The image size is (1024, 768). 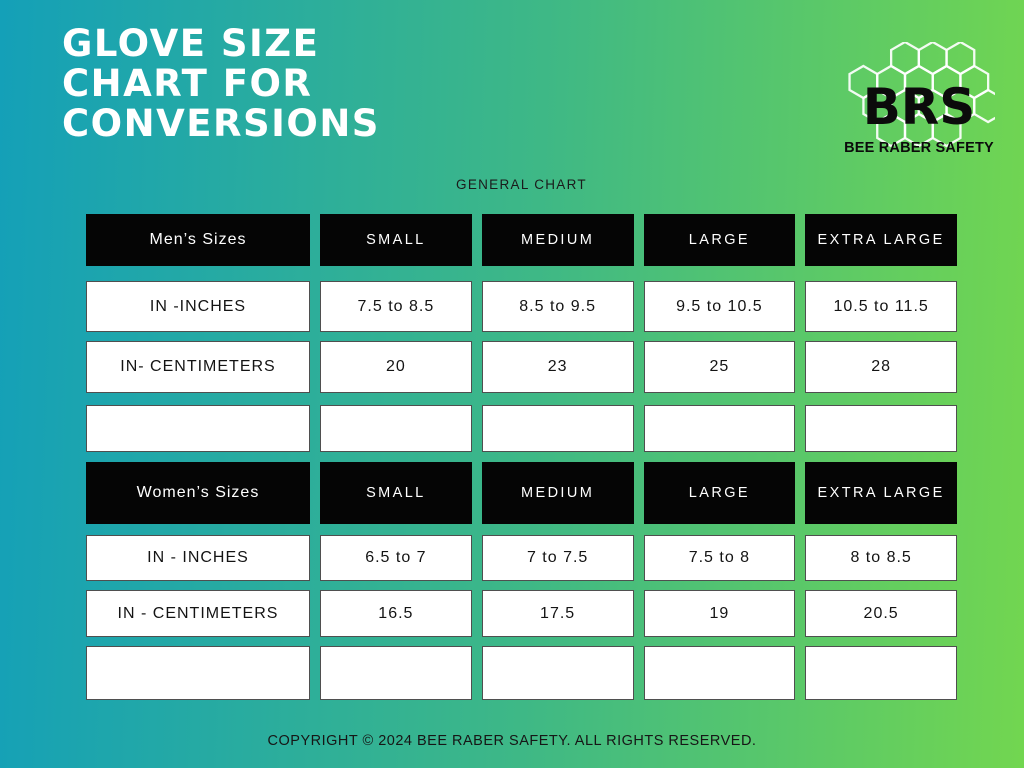 I want to click on row-label-cell: IN- CENTIMETERS, so click(x=198, y=367).